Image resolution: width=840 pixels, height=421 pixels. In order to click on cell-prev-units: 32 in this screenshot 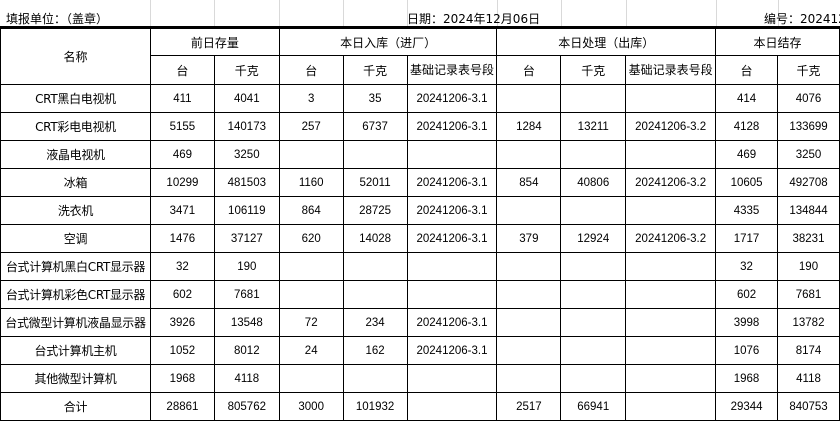, I will do `click(182, 266)`.